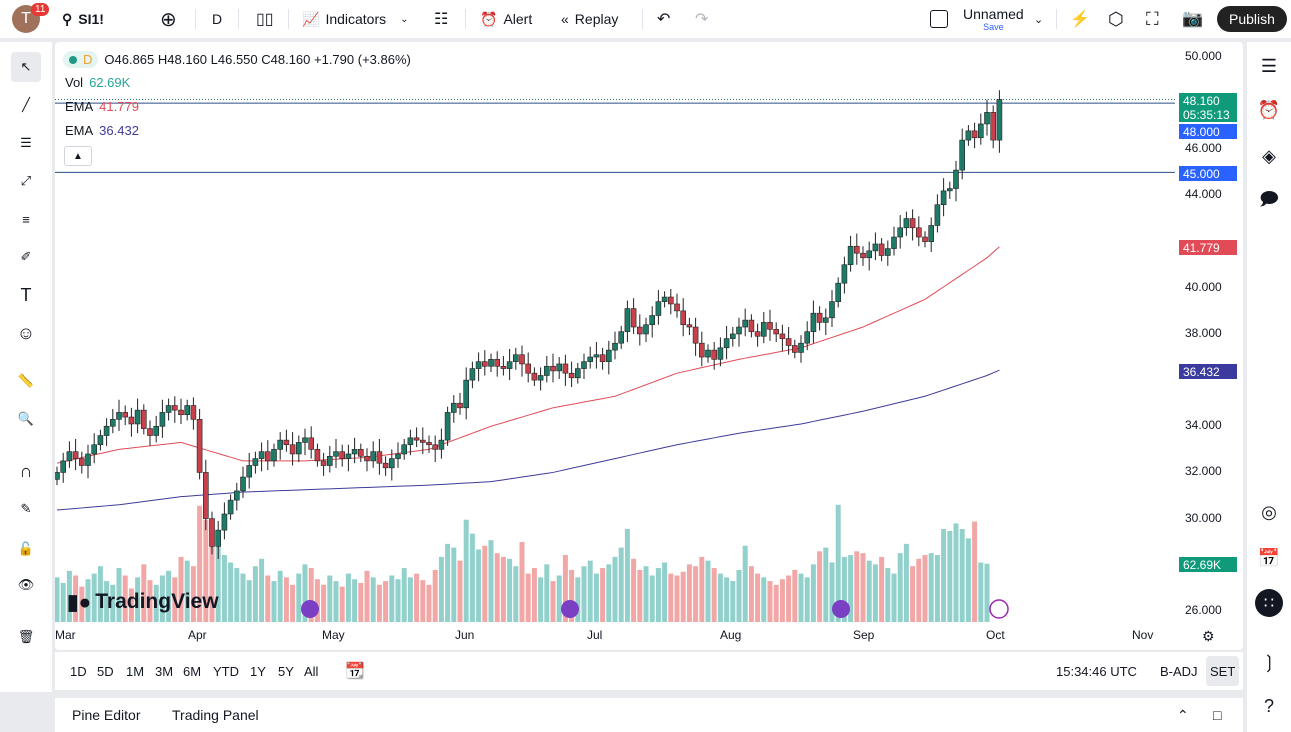 The height and width of the screenshot is (732, 1291). What do you see at coordinates (1252, 19) in the screenshot?
I see `publish-button: Publish` at bounding box center [1252, 19].